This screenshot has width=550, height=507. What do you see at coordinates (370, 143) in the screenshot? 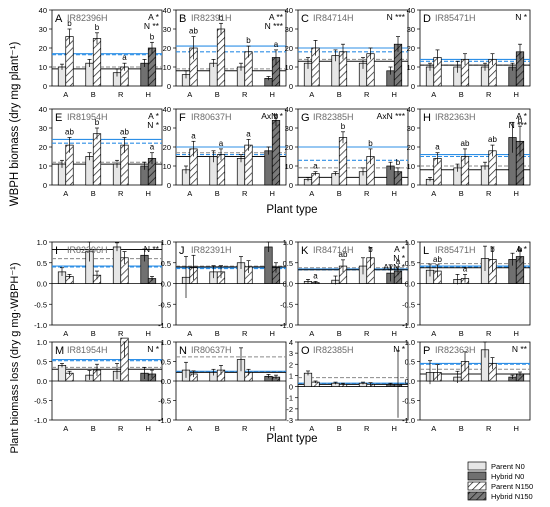
I see `panel-g-letter-r: b` at bounding box center [370, 143].